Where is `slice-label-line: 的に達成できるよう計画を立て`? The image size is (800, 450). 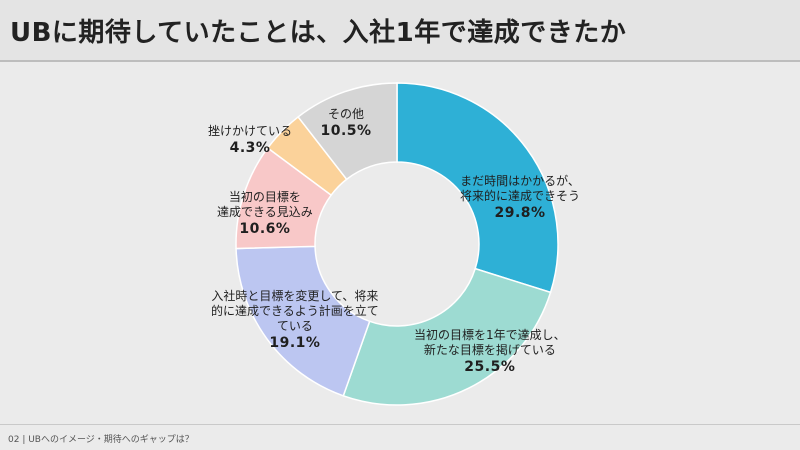
slice-label-line: 的に達成できるよう計画を立て is located at coordinates (295, 310).